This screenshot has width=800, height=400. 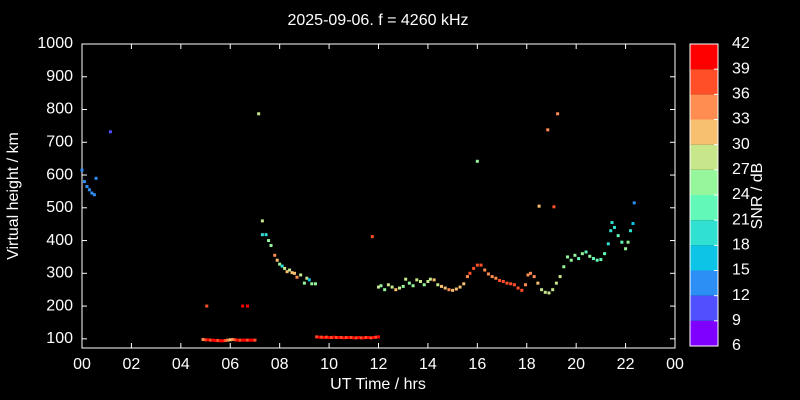 I want to click on y-axis-label: Virtual height / km, so click(x=13, y=196).